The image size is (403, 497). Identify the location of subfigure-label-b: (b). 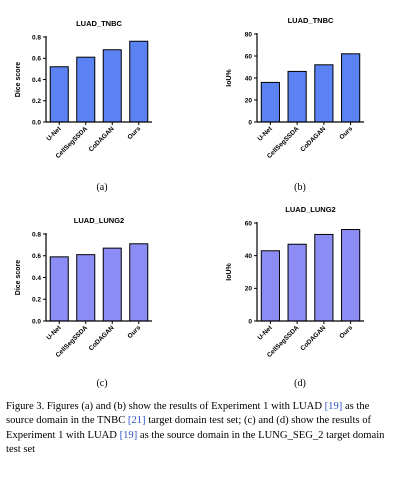
(300, 187).